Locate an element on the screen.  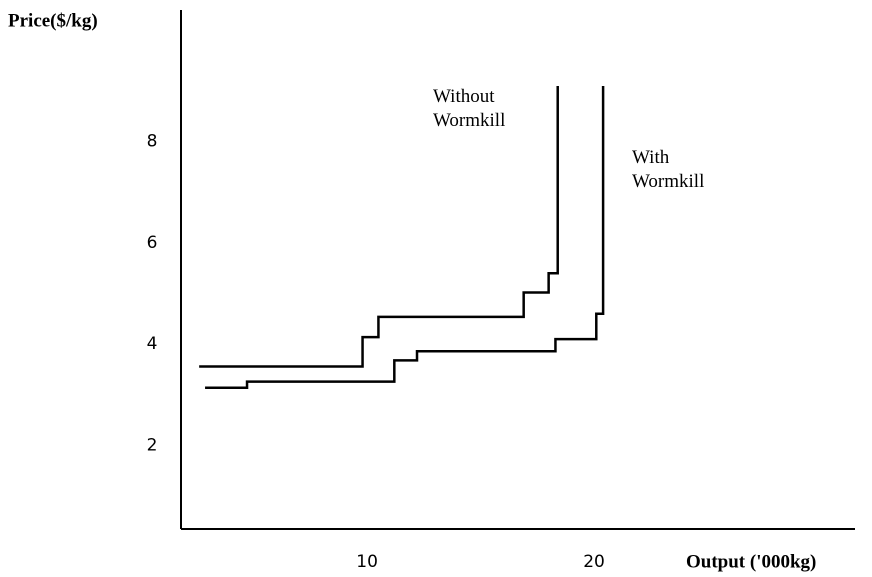
y-tick-label: 6 is located at coordinates (152, 243).